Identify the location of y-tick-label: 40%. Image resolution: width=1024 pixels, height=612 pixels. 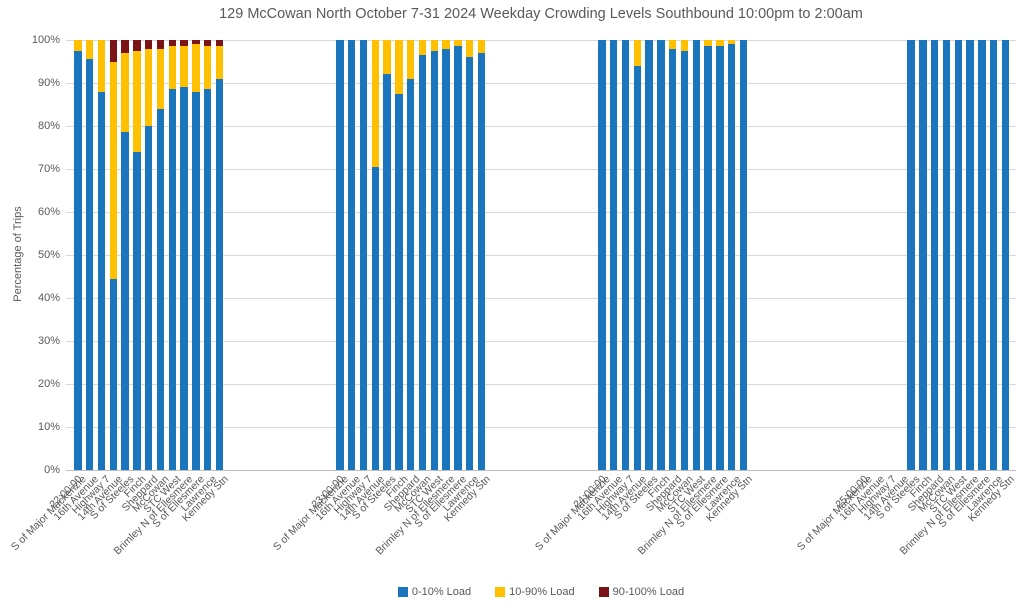
(48, 298).